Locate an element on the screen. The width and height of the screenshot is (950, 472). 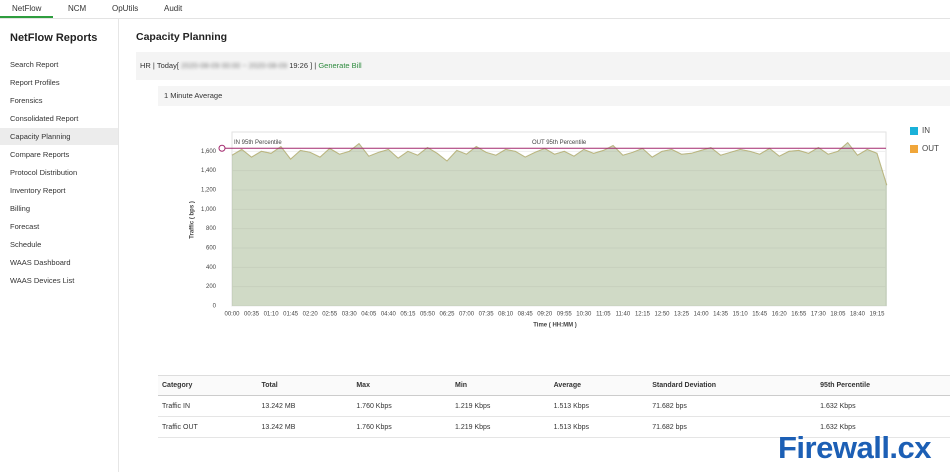
percentile-marker is located at coordinates (222, 148).